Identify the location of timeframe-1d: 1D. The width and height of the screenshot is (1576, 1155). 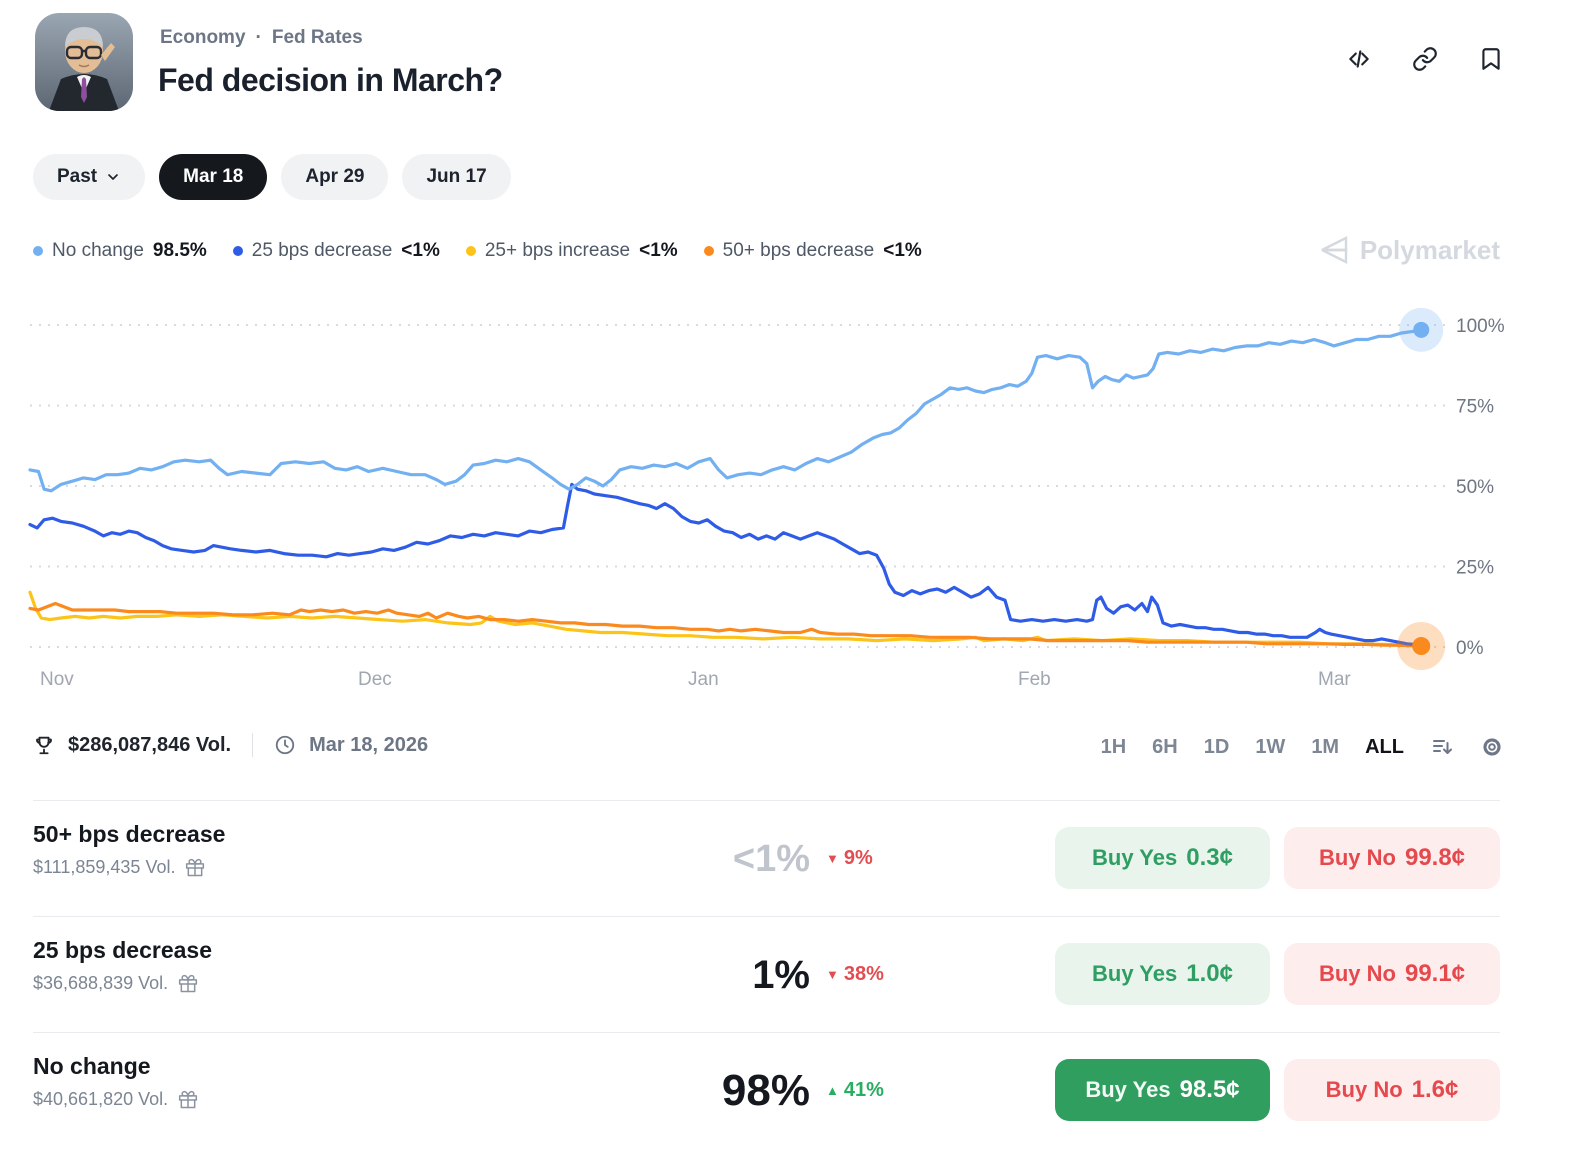
(1216, 746).